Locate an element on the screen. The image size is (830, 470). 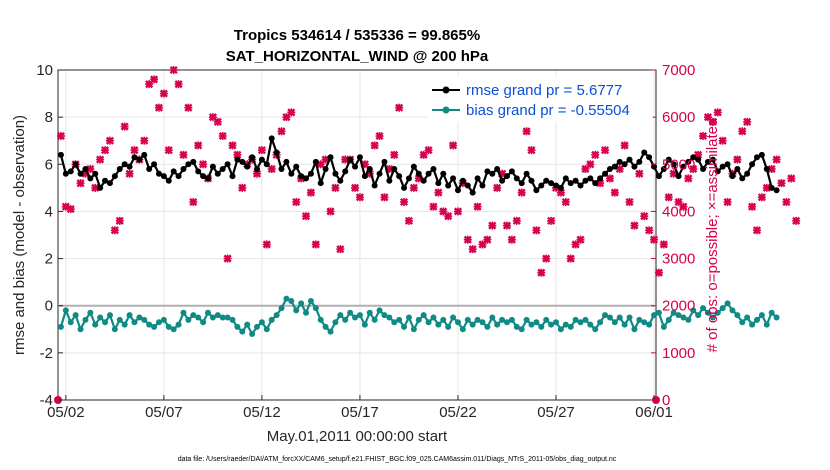
x-tick-label: 05/02 is located at coordinates (66, 412).